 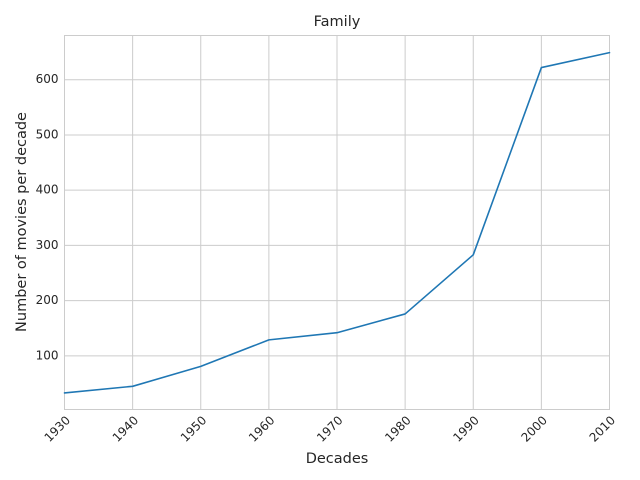 I want to click on y-axis-label: Number of movies per decade, so click(x=22, y=222).